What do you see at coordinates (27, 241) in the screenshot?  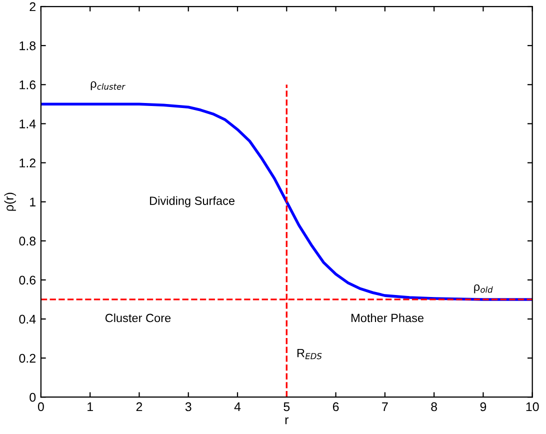 I see `y-tick-label: 0.8` at bounding box center [27, 241].